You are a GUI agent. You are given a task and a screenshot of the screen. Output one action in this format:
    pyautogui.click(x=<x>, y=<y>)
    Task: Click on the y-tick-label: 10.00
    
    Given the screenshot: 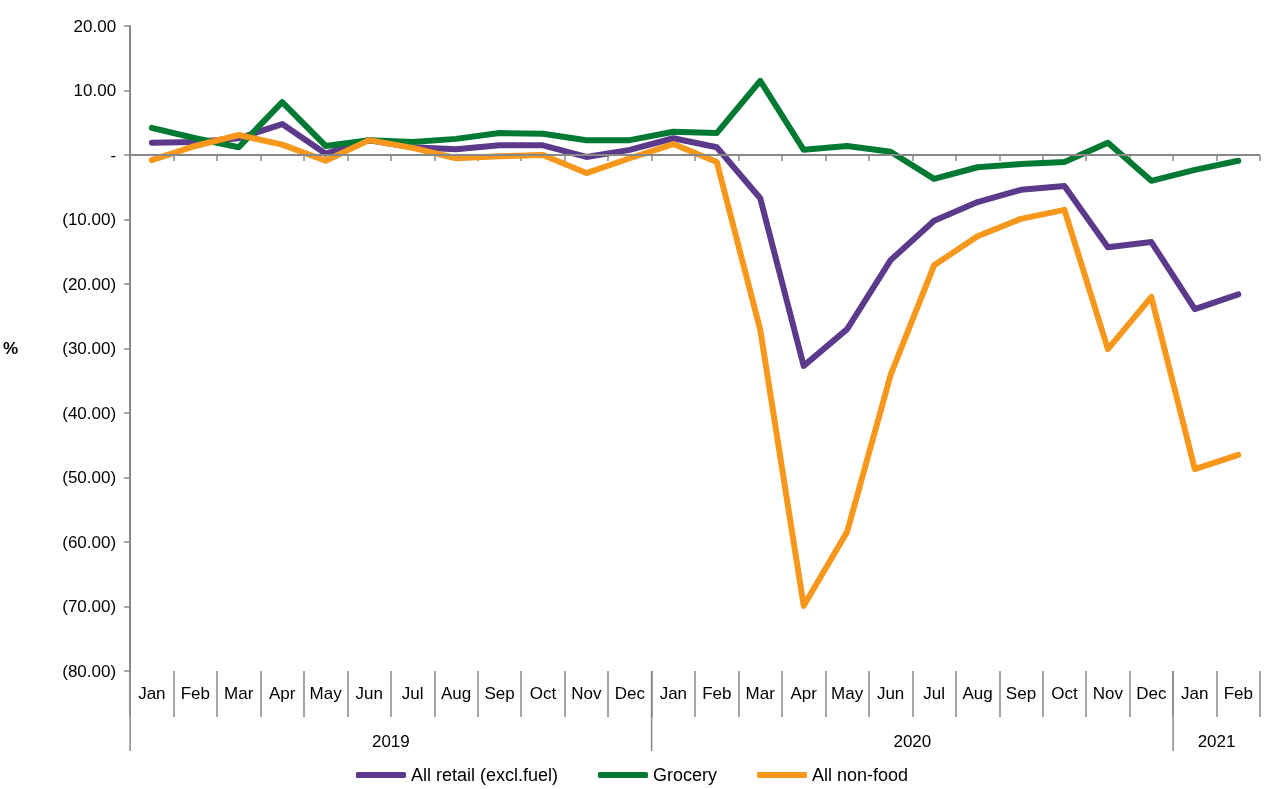 What is the action you would take?
    pyautogui.click(x=95, y=90)
    